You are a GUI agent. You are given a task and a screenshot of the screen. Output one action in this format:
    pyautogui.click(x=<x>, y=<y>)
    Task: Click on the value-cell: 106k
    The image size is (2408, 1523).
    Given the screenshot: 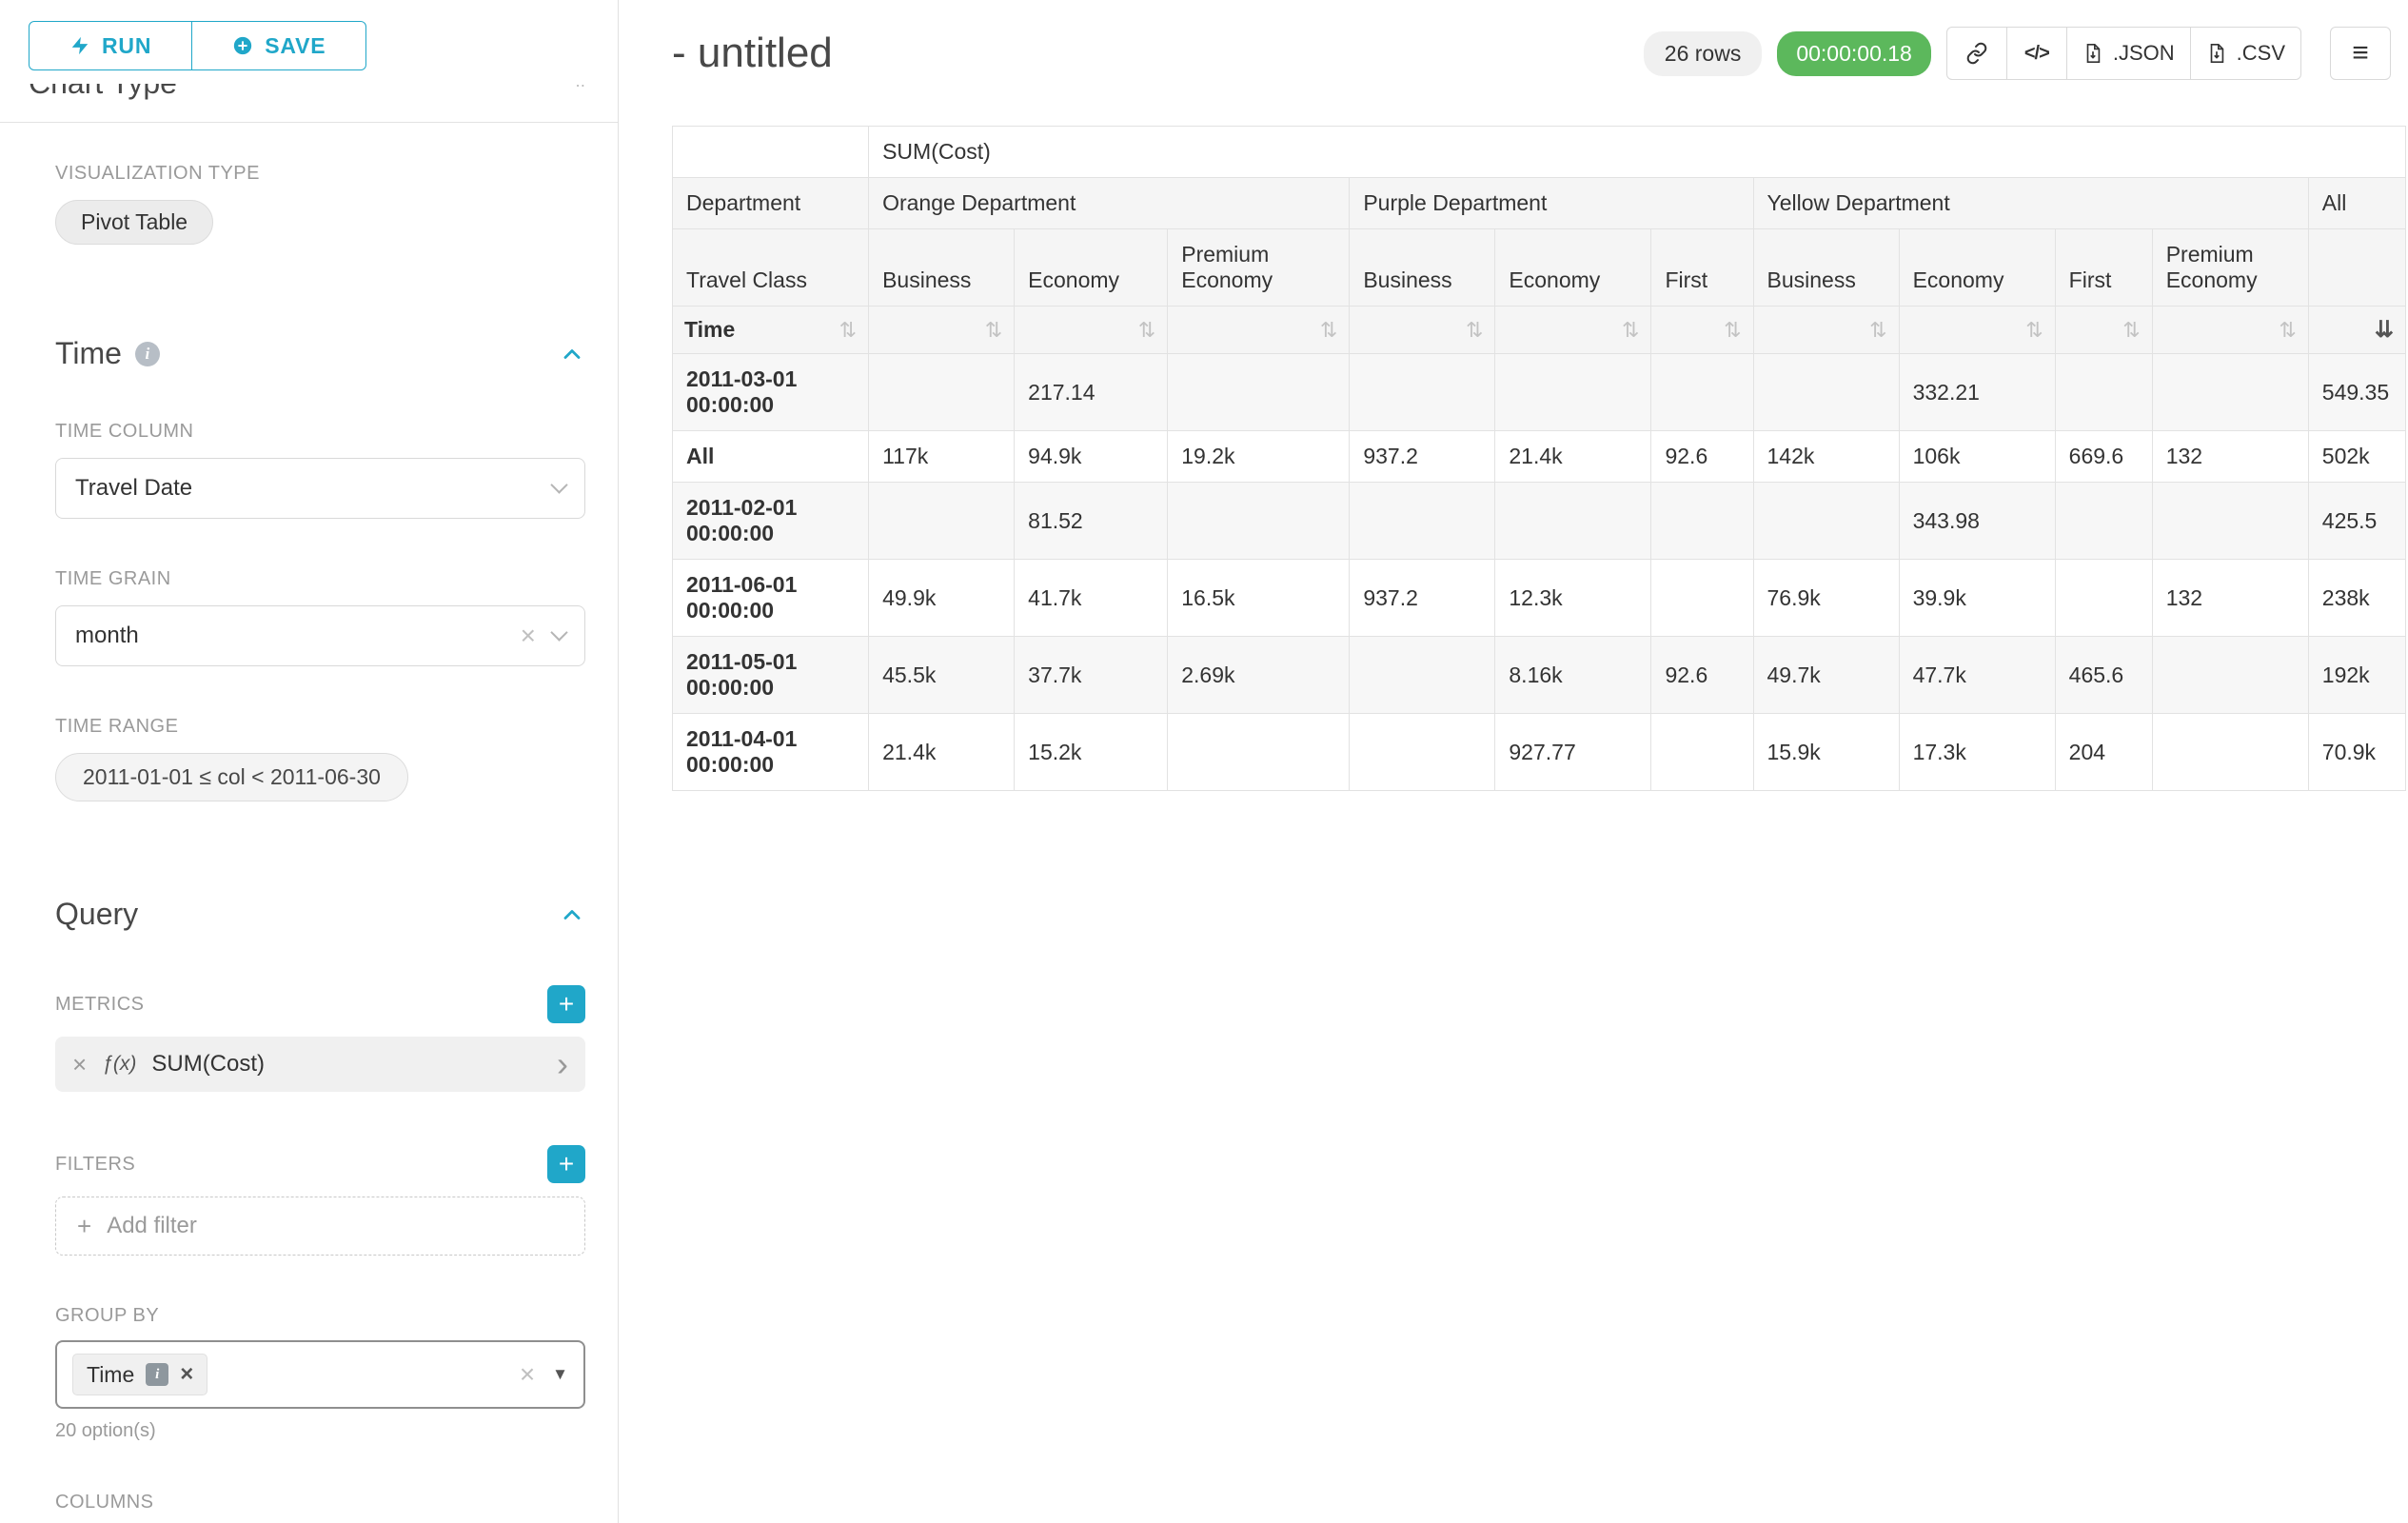 What is the action you would take?
    pyautogui.click(x=1977, y=457)
    